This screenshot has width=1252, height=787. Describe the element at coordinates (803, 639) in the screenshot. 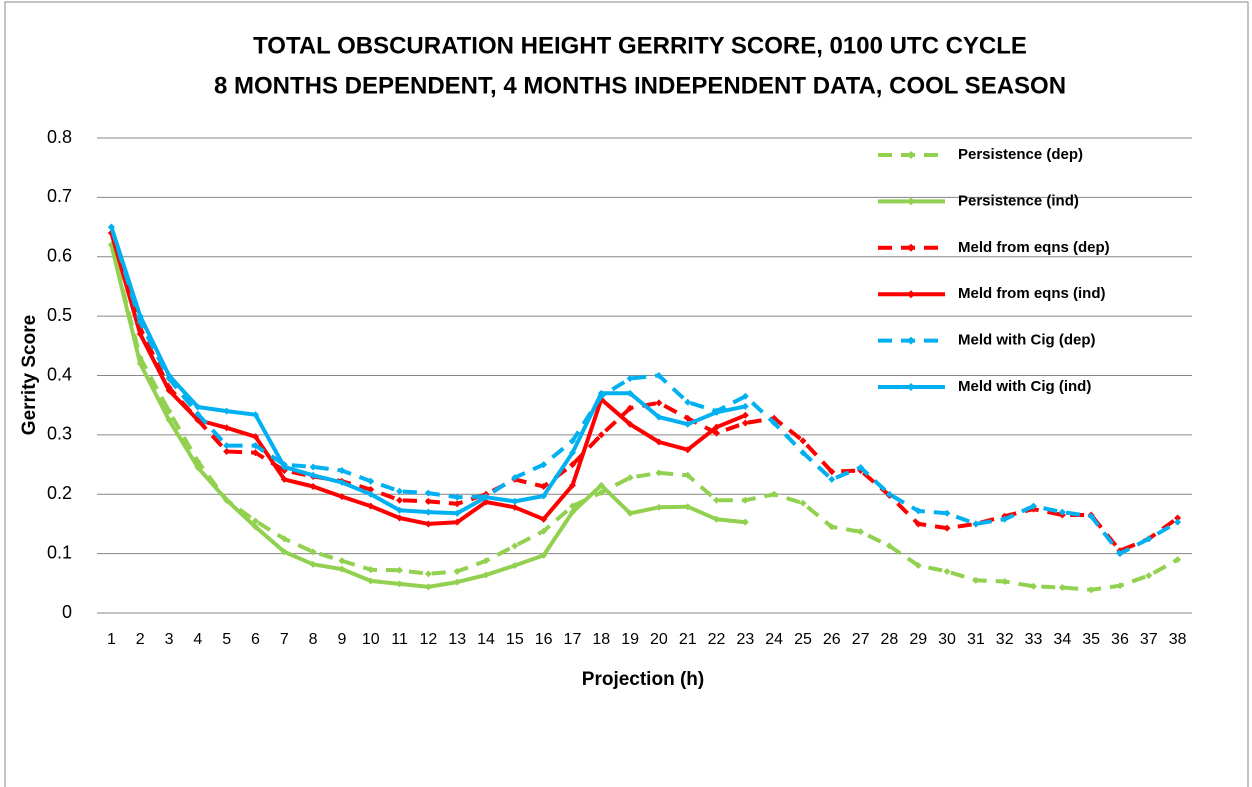

I see `x-tick-label: 25` at that location.